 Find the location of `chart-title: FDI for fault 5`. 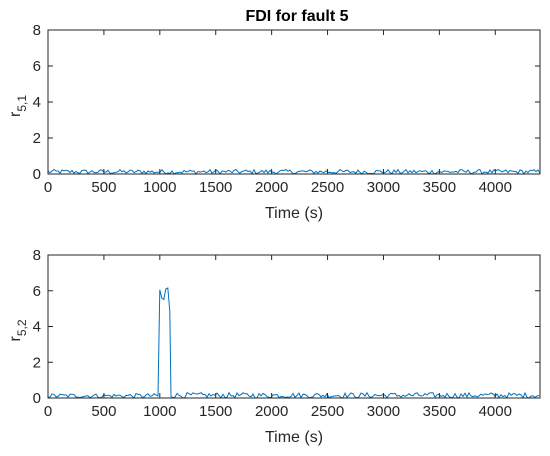

chart-title: FDI for fault 5 is located at coordinates (296, 16).